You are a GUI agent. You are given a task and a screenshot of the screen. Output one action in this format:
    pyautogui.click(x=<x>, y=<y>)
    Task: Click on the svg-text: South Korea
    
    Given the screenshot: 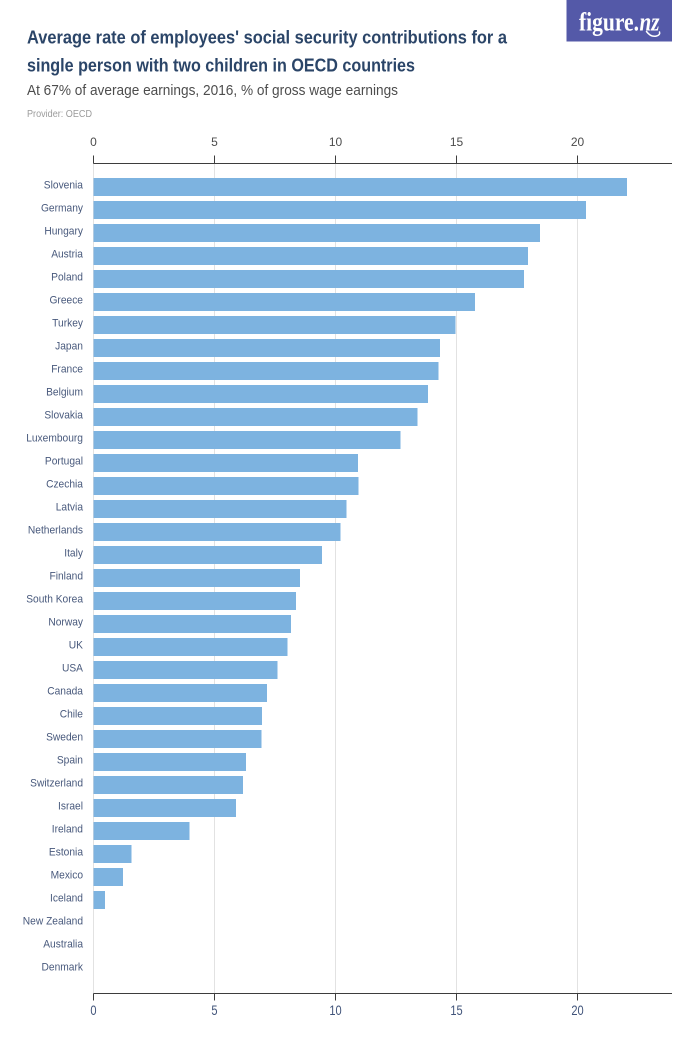 What is the action you would take?
    pyautogui.click(x=54, y=599)
    